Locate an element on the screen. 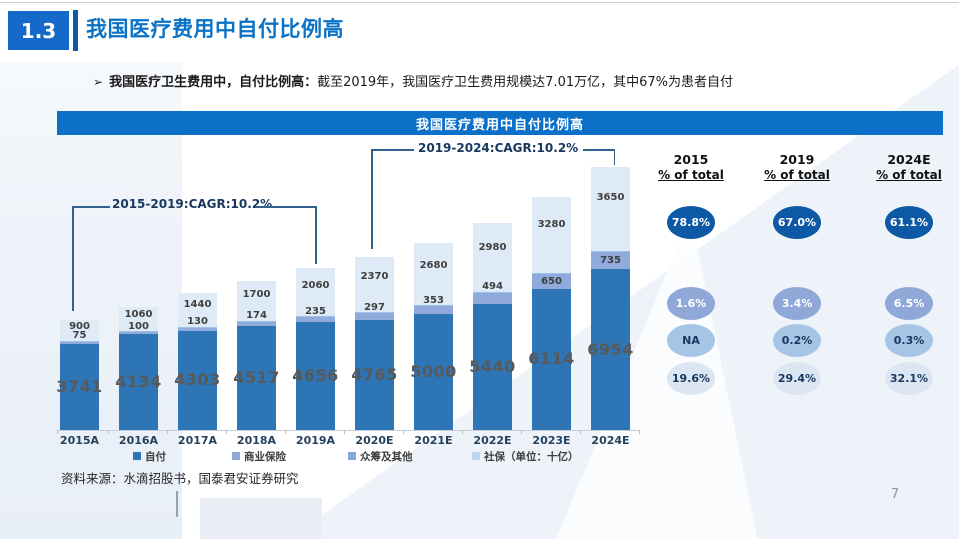 The image size is (959, 539). text-cursor is located at coordinates (177, 504).